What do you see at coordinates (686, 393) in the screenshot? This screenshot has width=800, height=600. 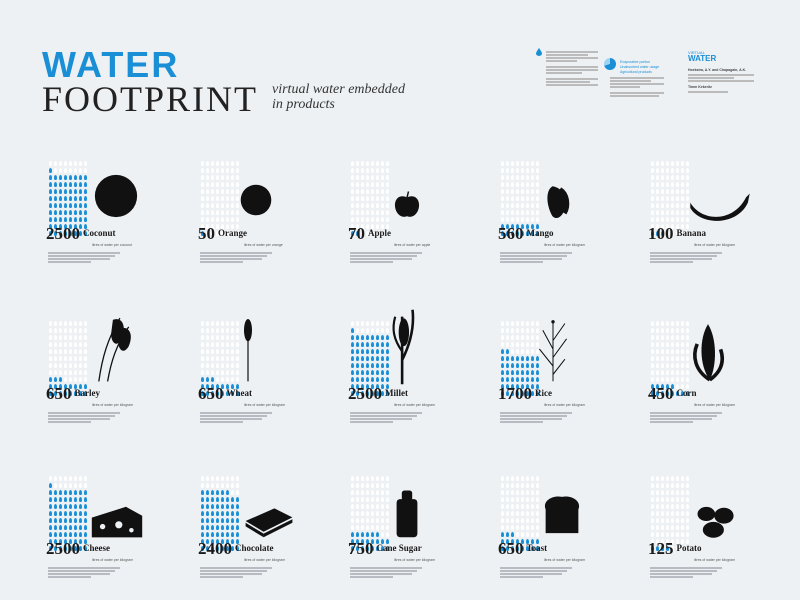 I see `product-name: Corn` at bounding box center [686, 393].